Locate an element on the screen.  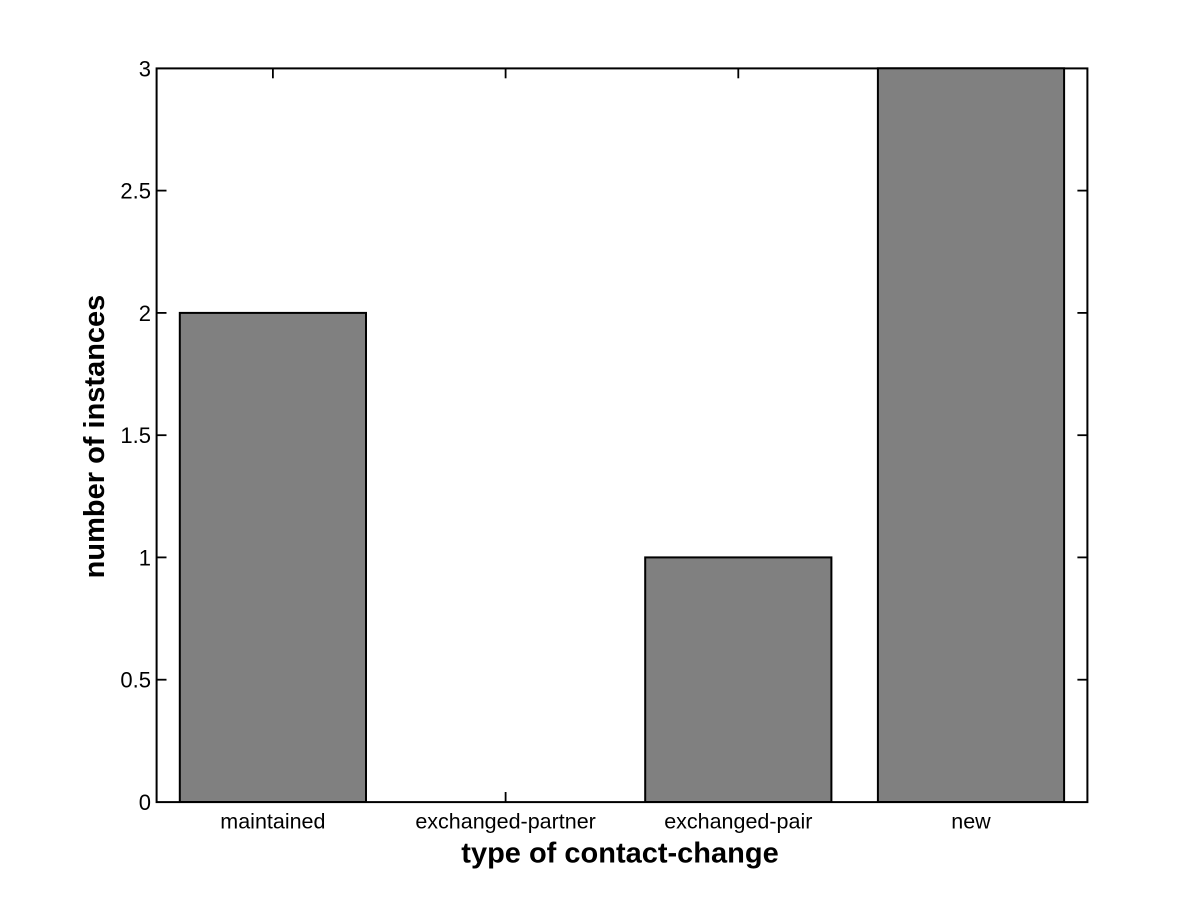
svg-text: type of contact-change is located at coordinates (619, 853).